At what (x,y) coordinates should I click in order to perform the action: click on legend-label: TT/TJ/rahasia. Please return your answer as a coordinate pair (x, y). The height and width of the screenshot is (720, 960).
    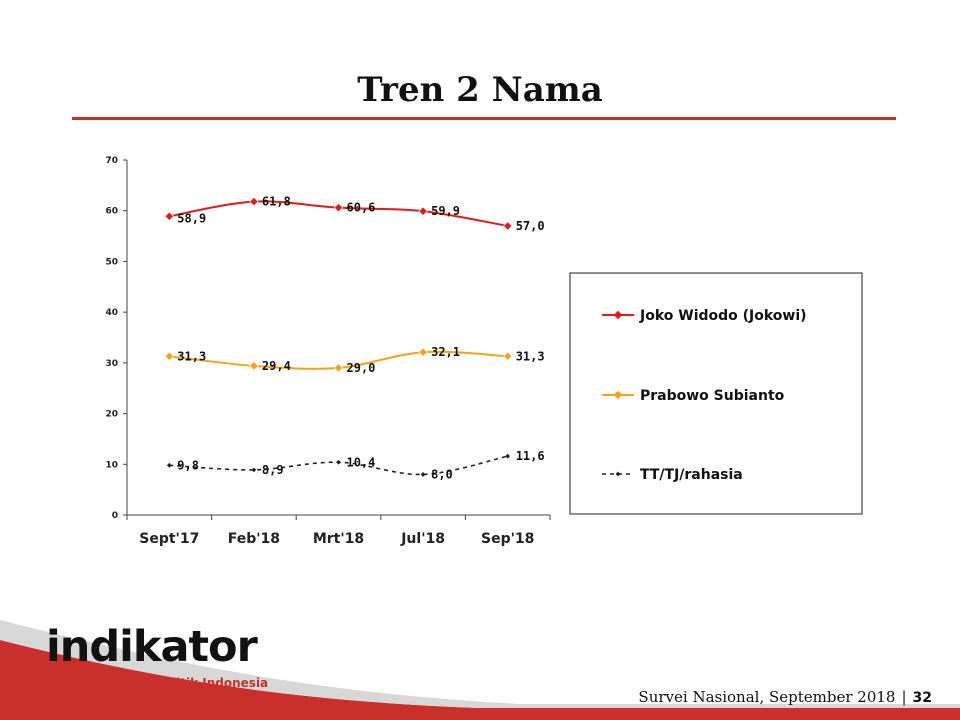
    Looking at the image, I should click on (691, 475).